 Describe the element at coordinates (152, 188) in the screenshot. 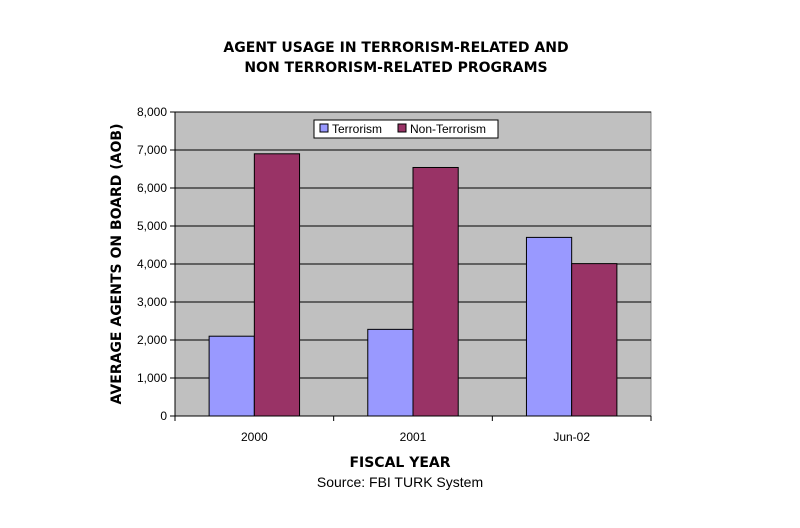

I see `y-tick-label: 6,000` at that location.